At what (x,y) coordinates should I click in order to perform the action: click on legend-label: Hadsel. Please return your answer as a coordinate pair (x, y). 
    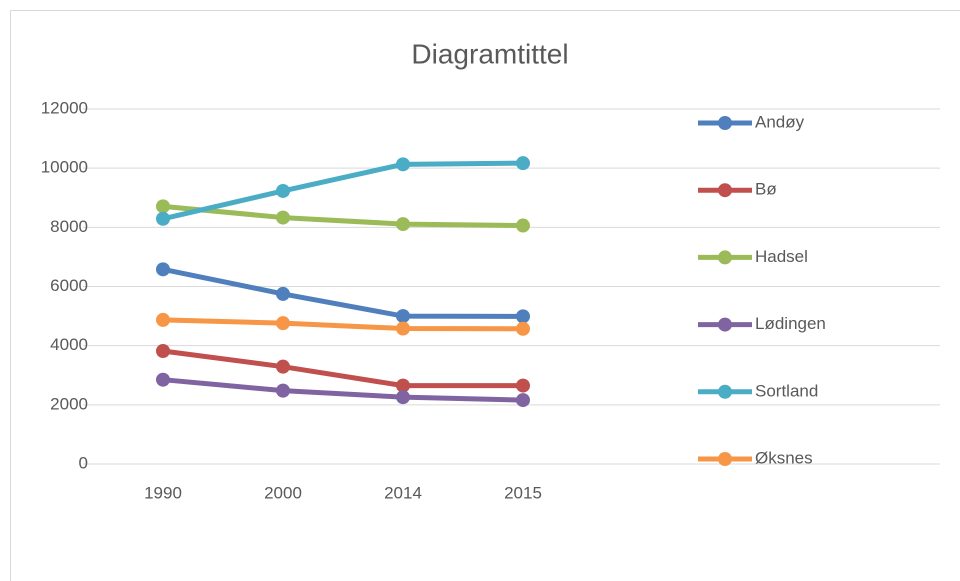
    Looking at the image, I should click on (781, 256).